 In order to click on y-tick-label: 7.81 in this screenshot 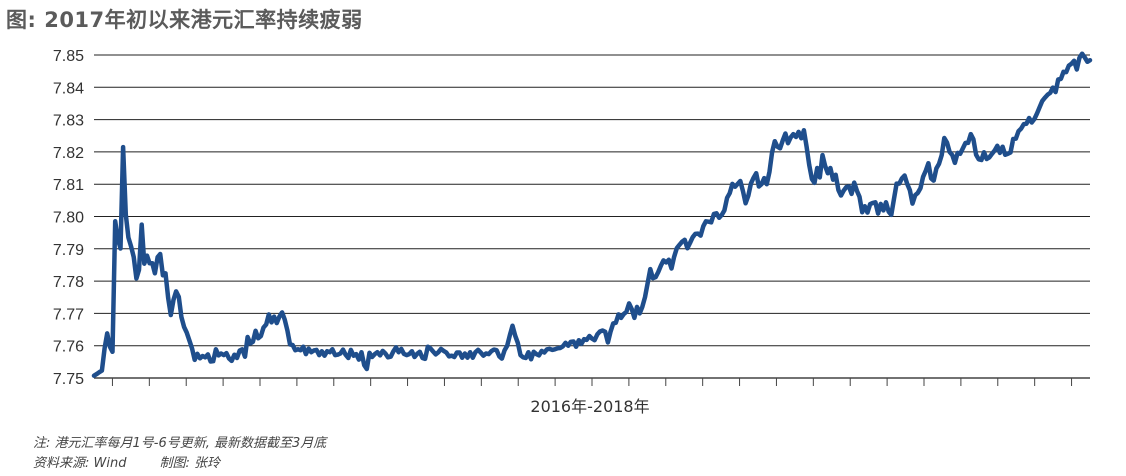, I will do `click(68, 185)`.